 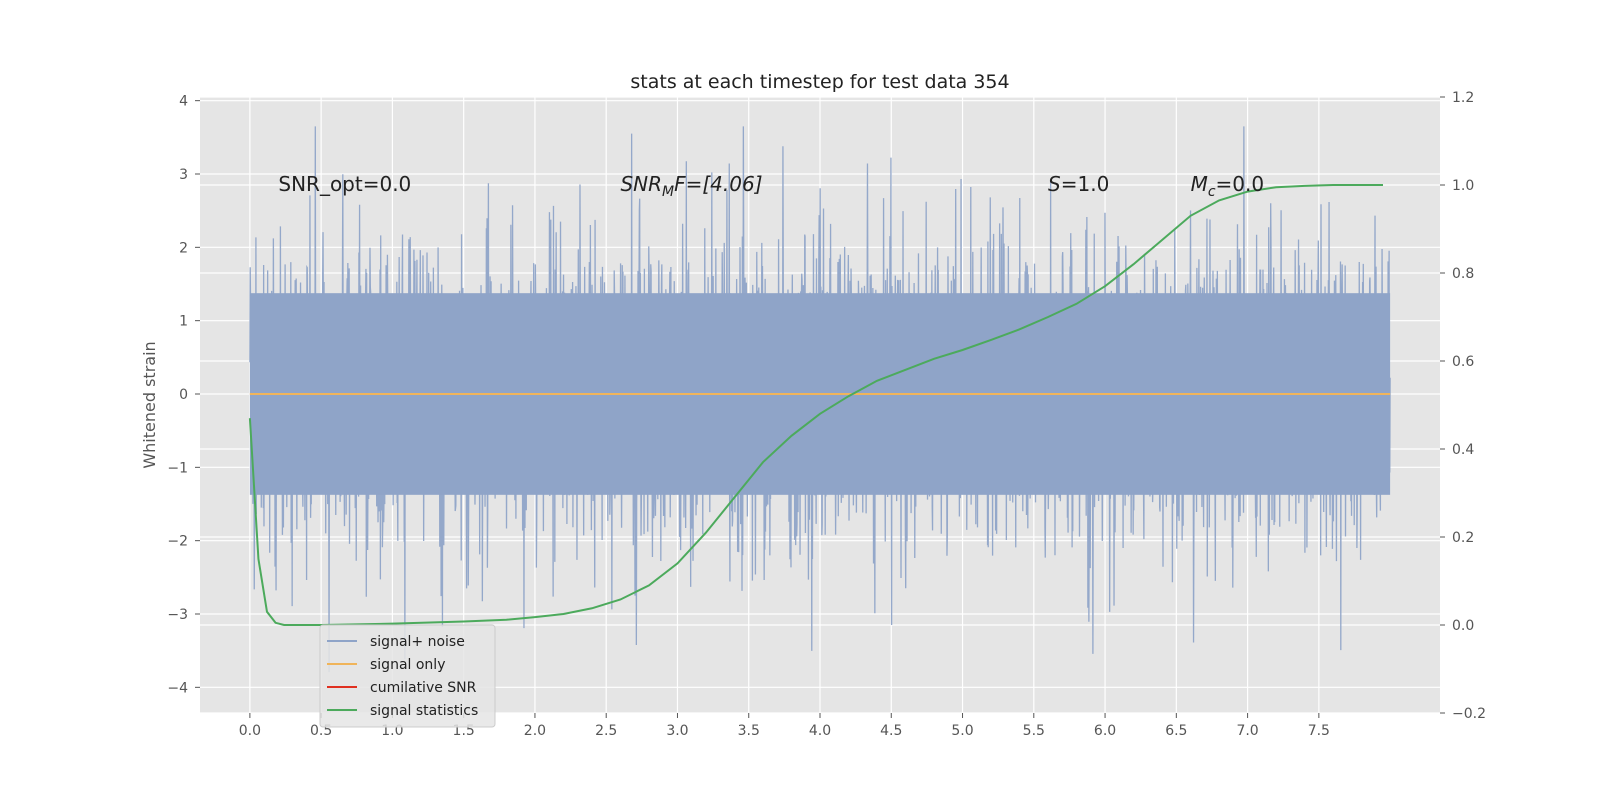 What do you see at coordinates (183, 322) in the screenshot?
I see `y-tick-label: 1` at bounding box center [183, 322].